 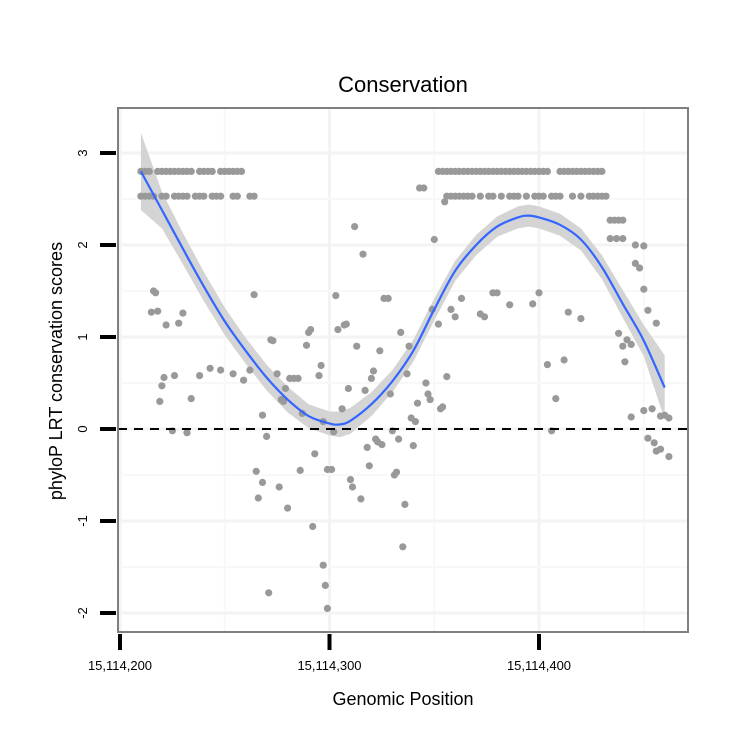 What do you see at coordinates (402, 699) in the screenshot?
I see `x-axis-title: Genomic Position` at bounding box center [402, 699].